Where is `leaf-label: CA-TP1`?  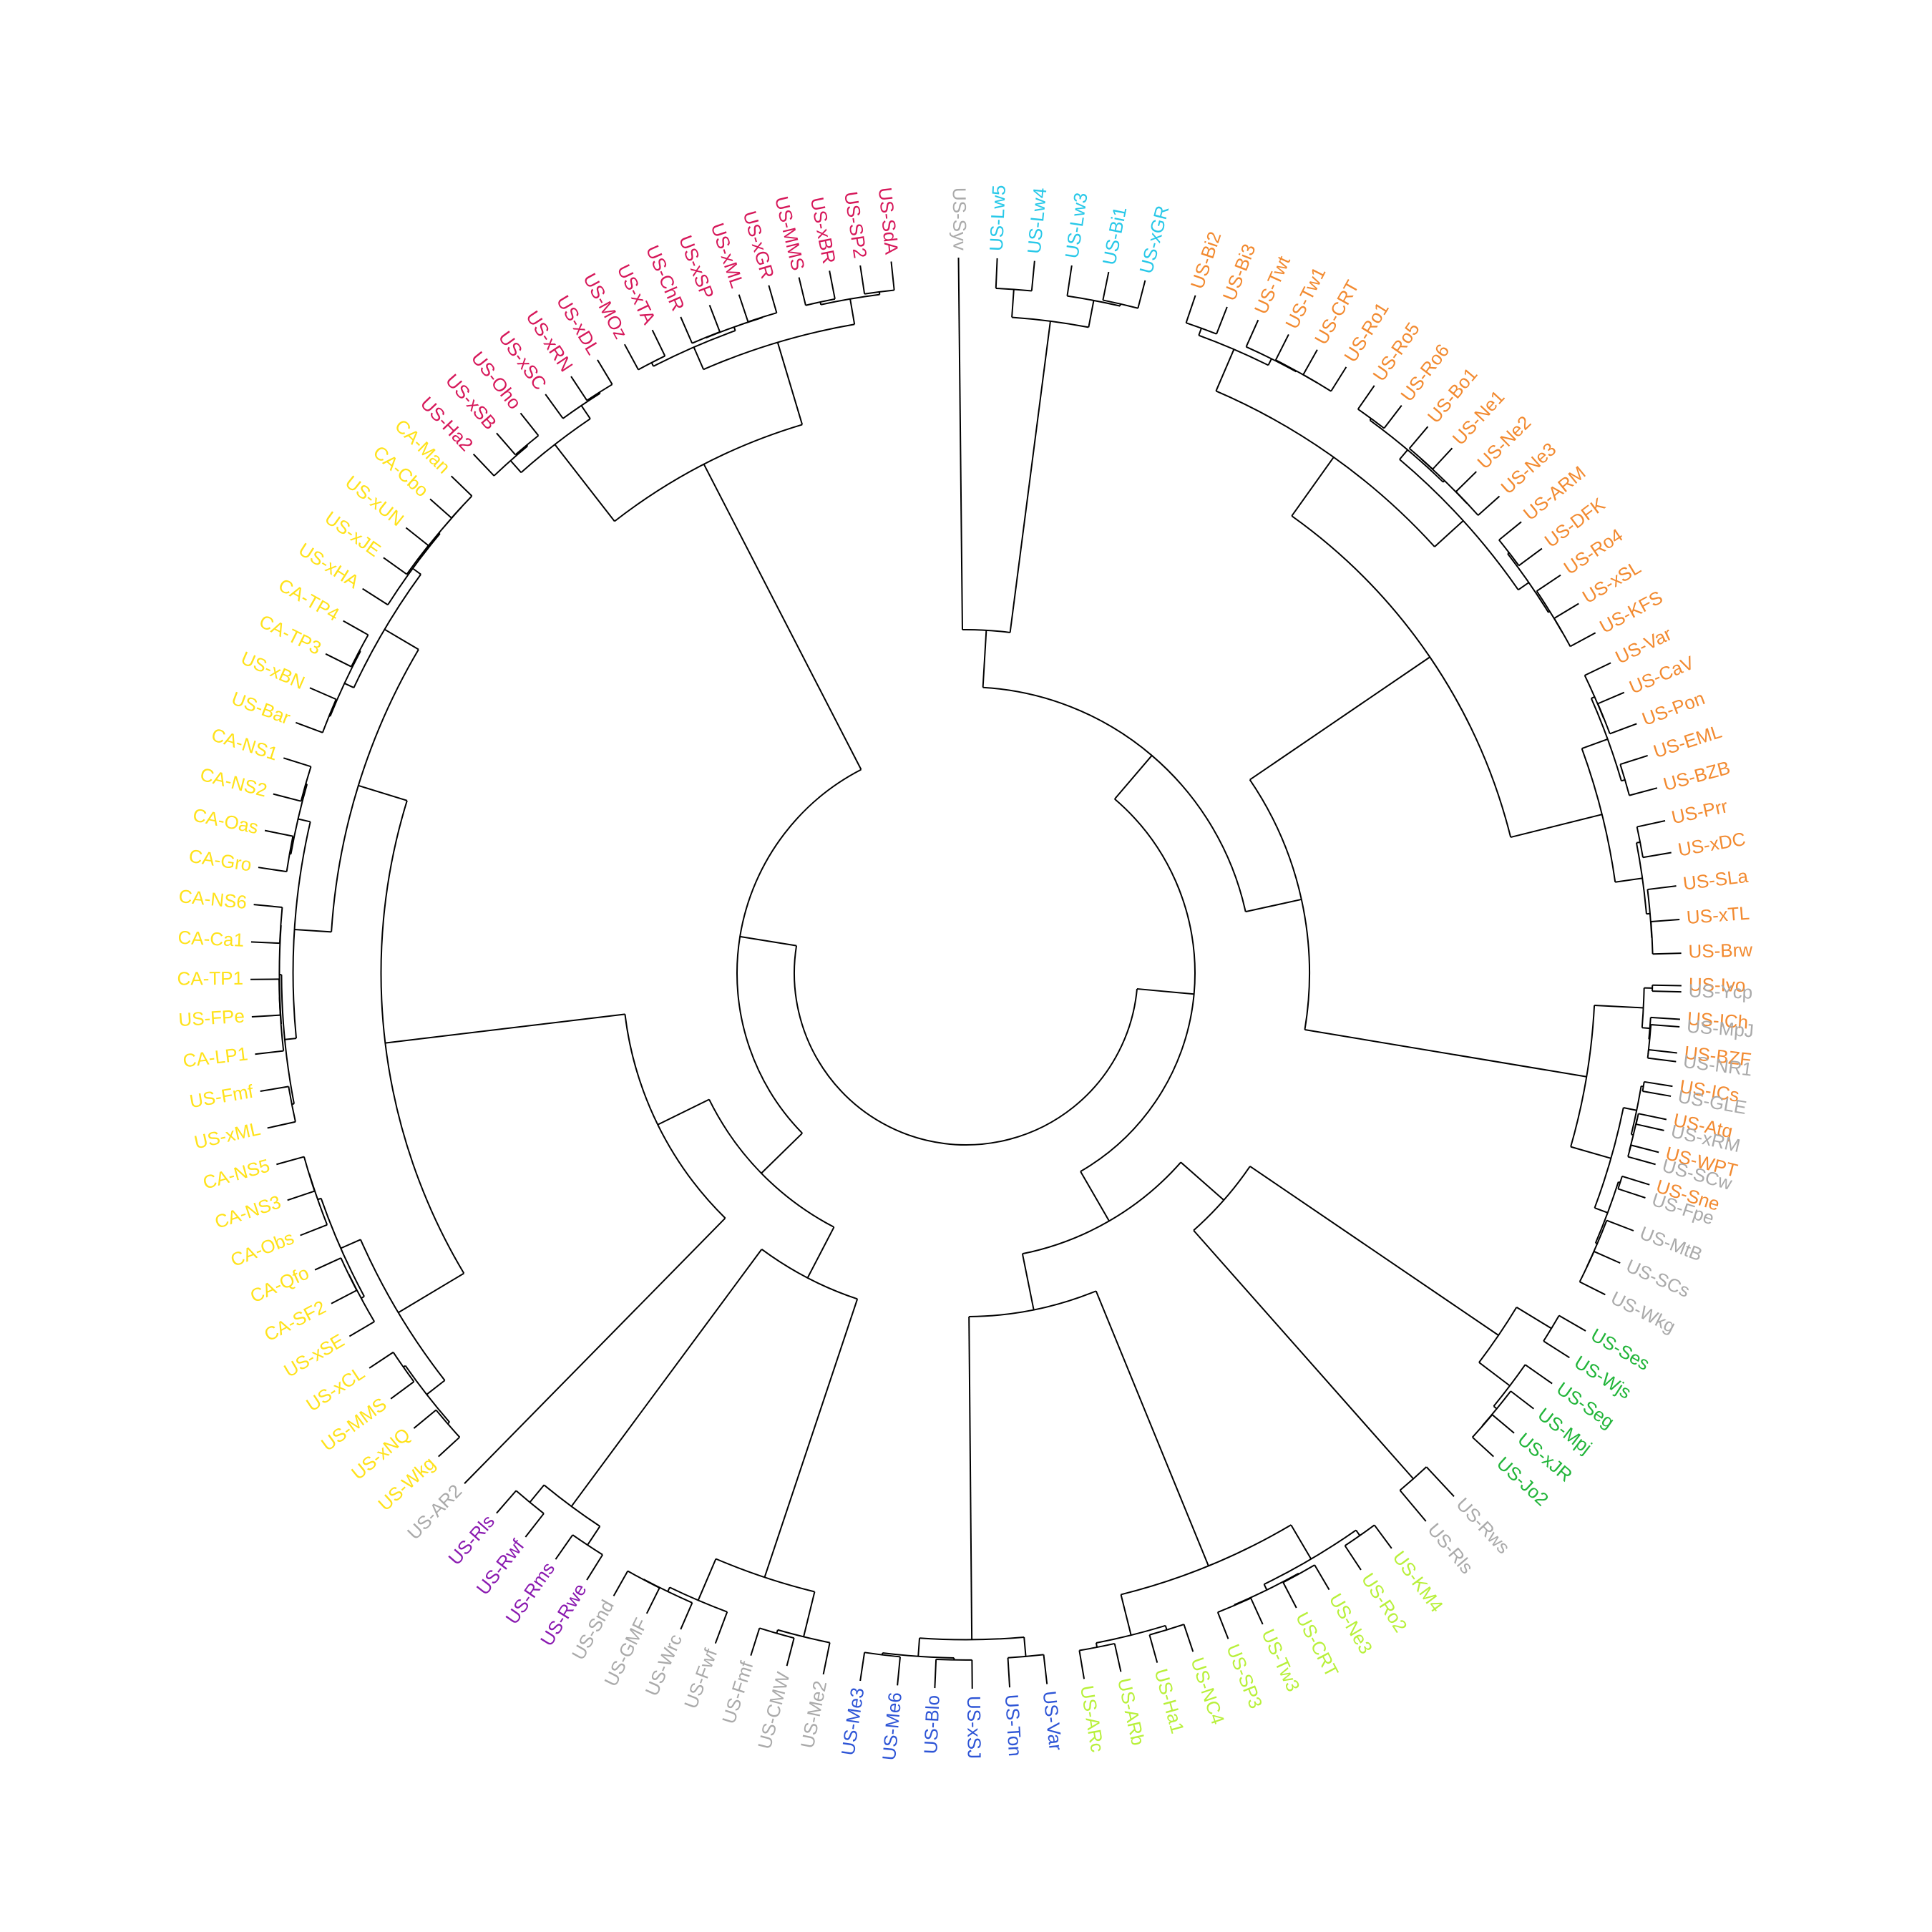 leaf-label: CA-TP1 is located at coordinates (210, 978).